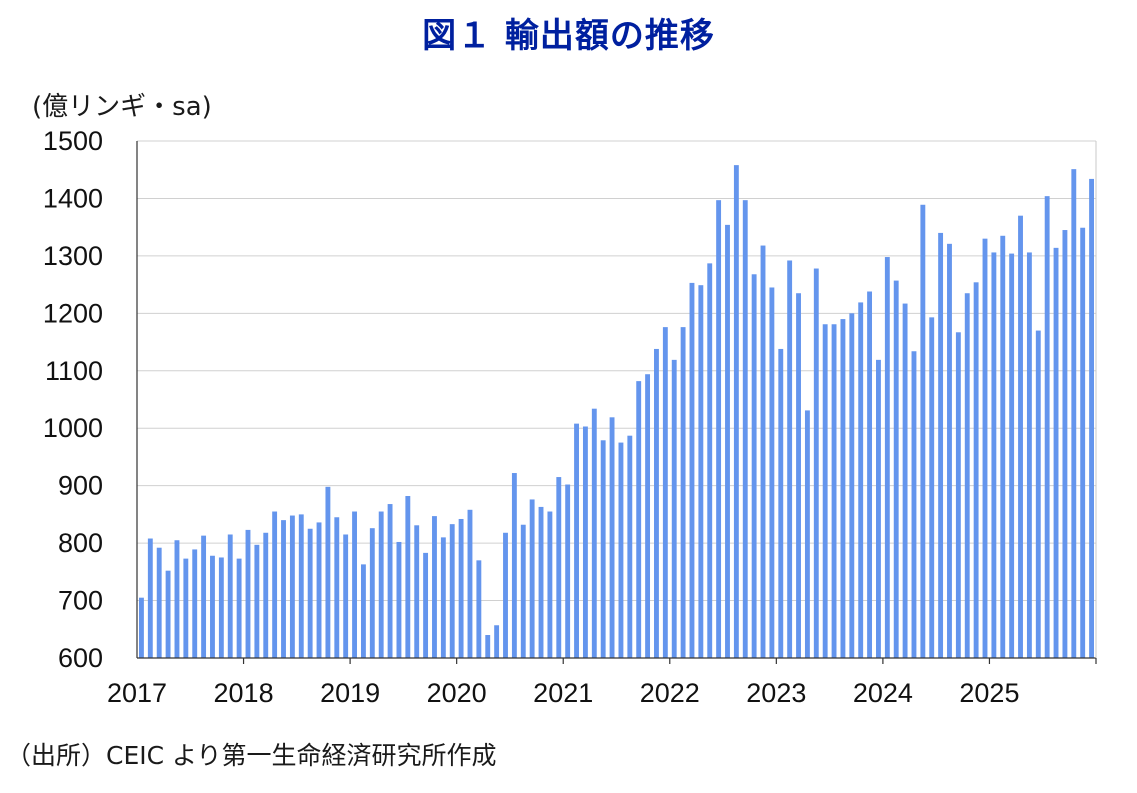 The image size is (1137, 793). I want to click on x-tick-label: 2019, so click(350, 693).